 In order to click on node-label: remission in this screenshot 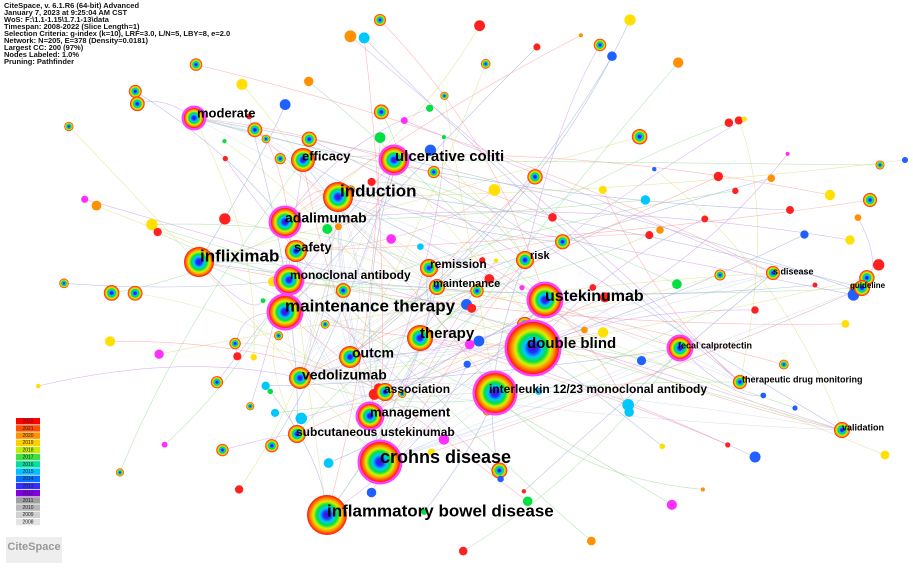, I will do `click(458, 264)`.